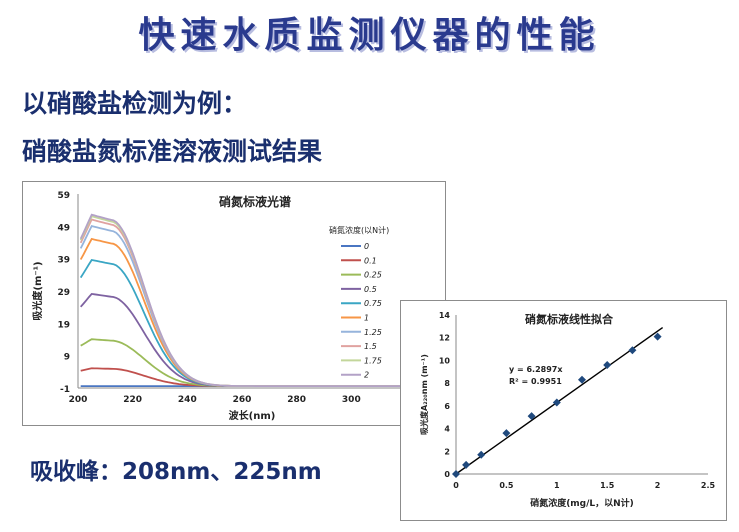 The width and height of the screenshot is (739, 532). Describe the element at coordinates (366, 375) in the screenshot. I see `legend-label: 2` at that location.